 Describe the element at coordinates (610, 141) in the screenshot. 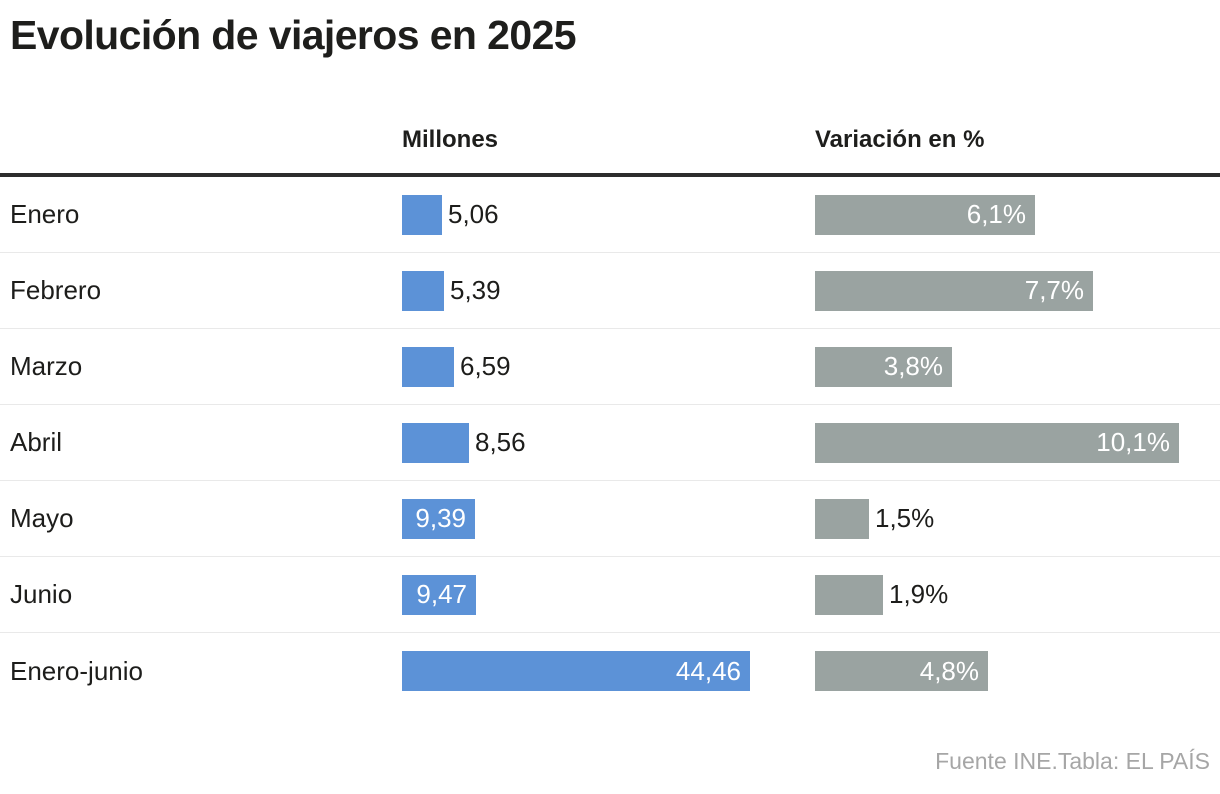

I see `column-headers: Millones Variación en %` at that location.